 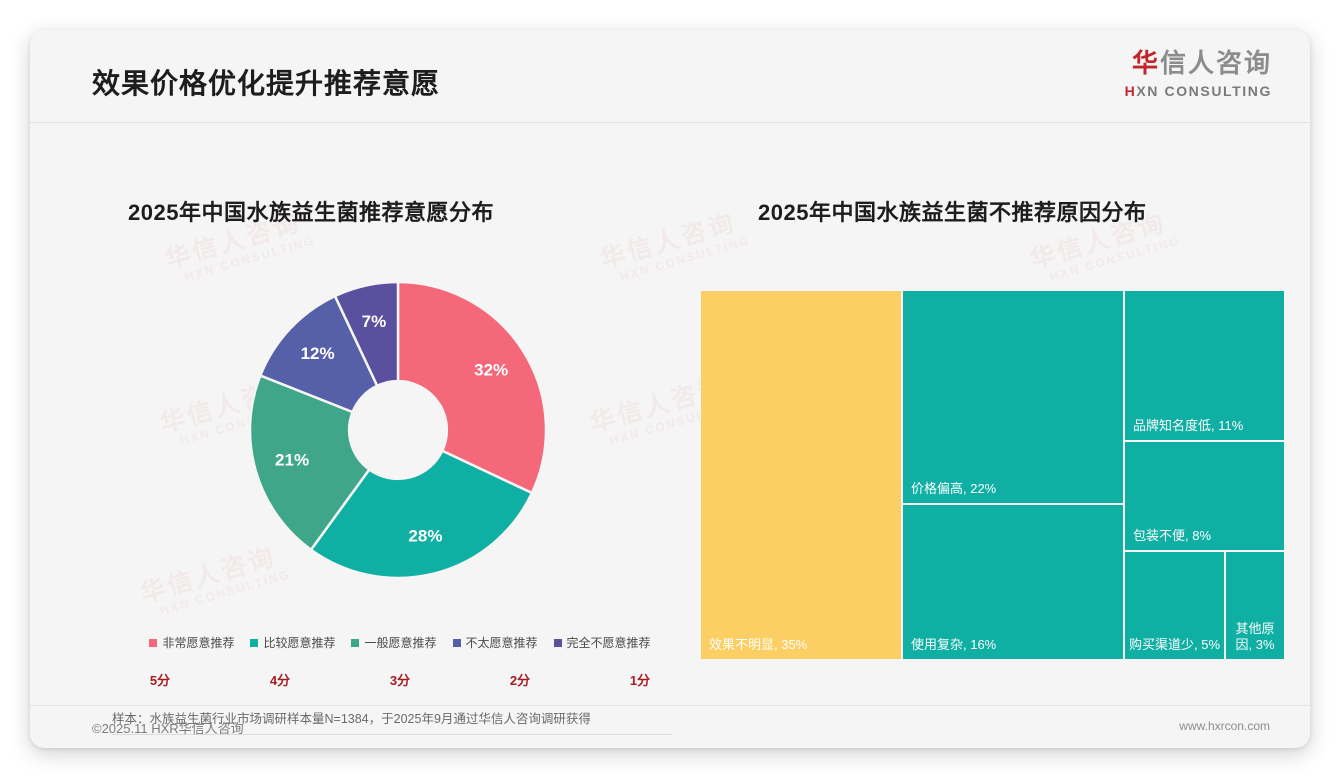 I want to click on right-chart-title: 2025年中国水族益生菌不推荐原因分布, so click(x=952, y=212).